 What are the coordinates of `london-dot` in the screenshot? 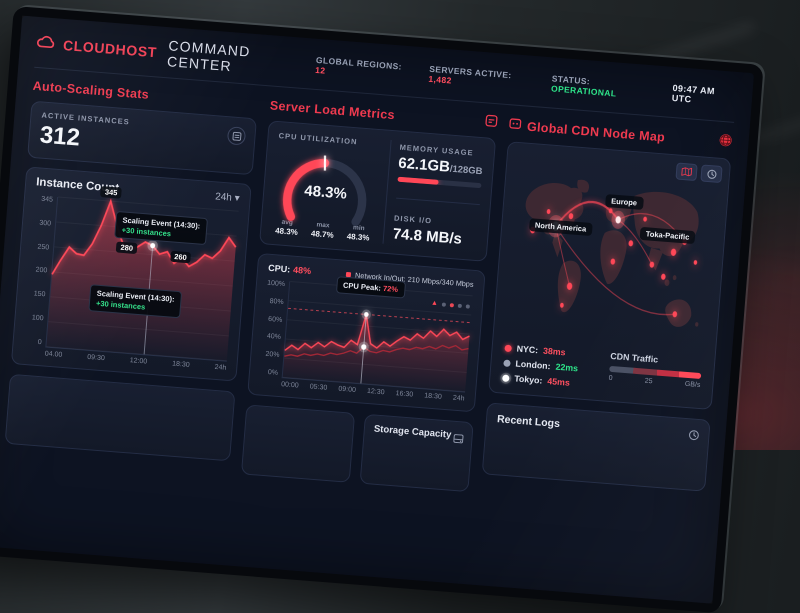 It's located at (507, 363).